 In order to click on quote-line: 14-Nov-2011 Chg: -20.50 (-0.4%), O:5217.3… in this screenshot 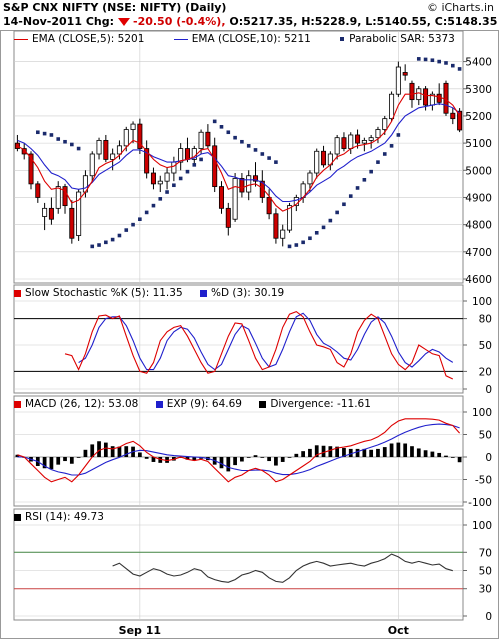, I will do `click(250, 22)`.